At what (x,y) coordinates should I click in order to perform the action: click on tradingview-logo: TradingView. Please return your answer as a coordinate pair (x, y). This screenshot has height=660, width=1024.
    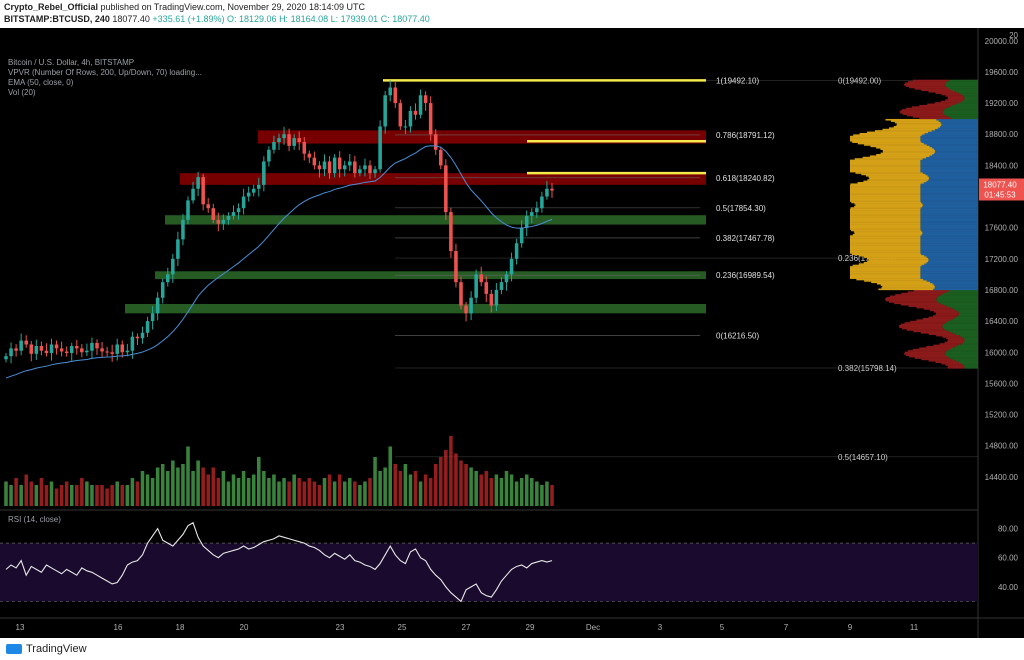
    Looking at the image, I should click on (46, 649).